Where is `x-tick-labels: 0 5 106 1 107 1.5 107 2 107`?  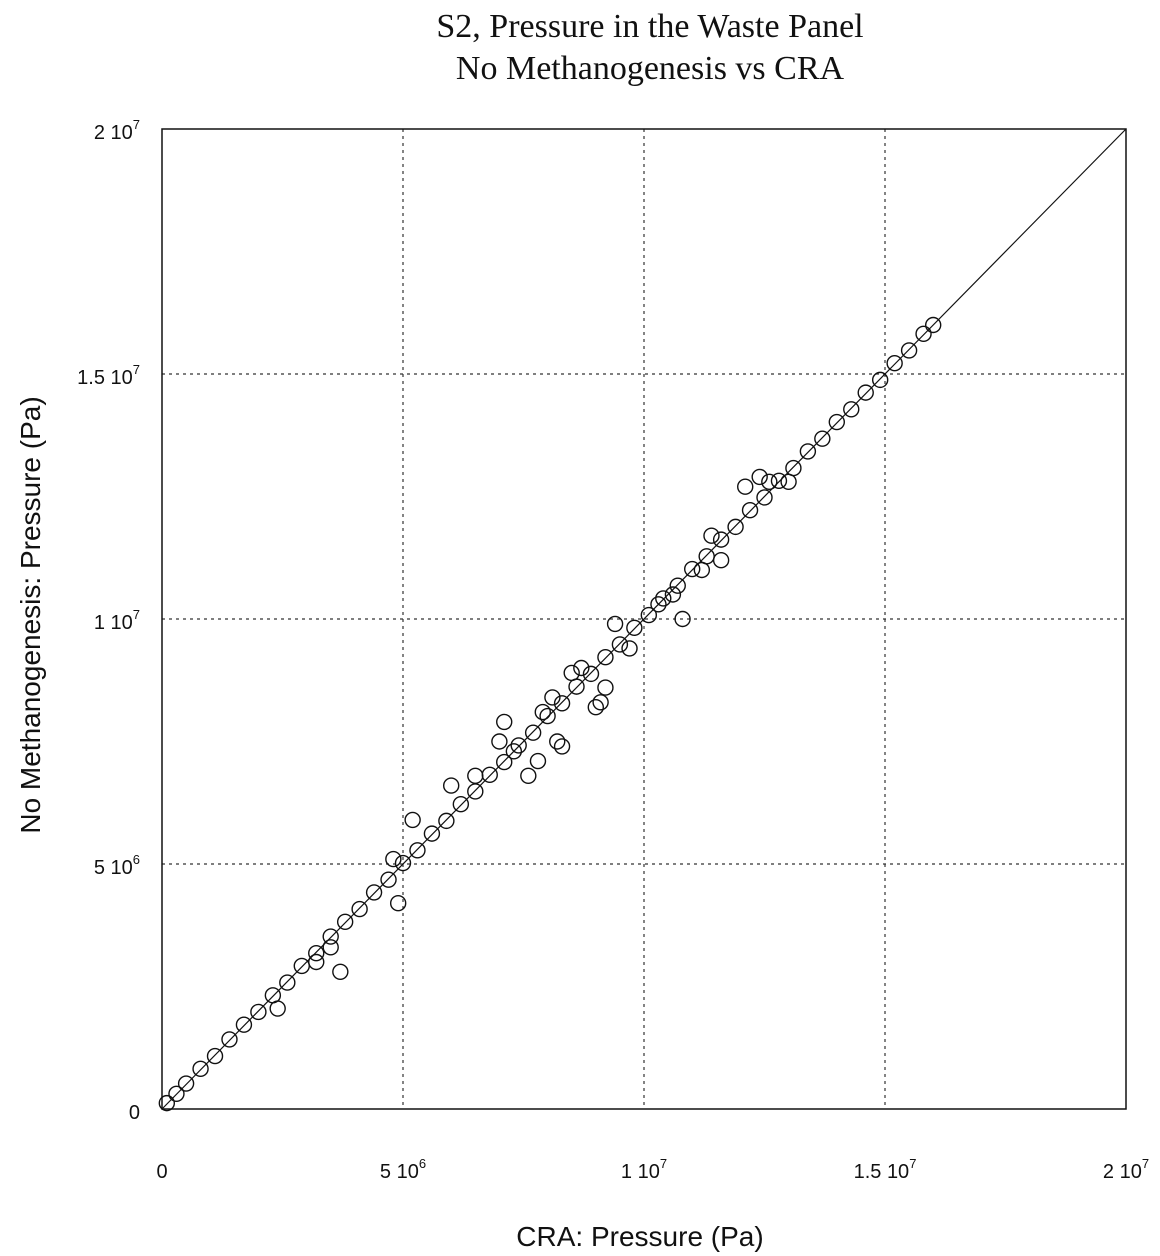 x-tick-labels: 0 5 106 1 107 1.5 107 2 107 is located at coordinates (652, 1169).